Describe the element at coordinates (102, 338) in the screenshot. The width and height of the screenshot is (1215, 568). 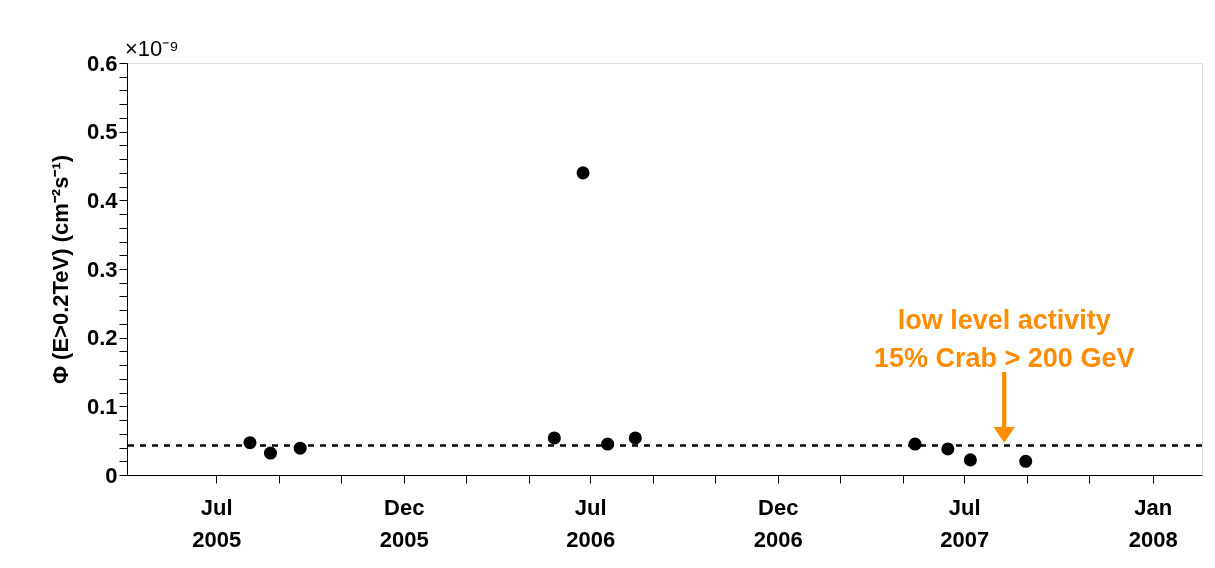
I see `y-tick-label: 0.2` at that location.